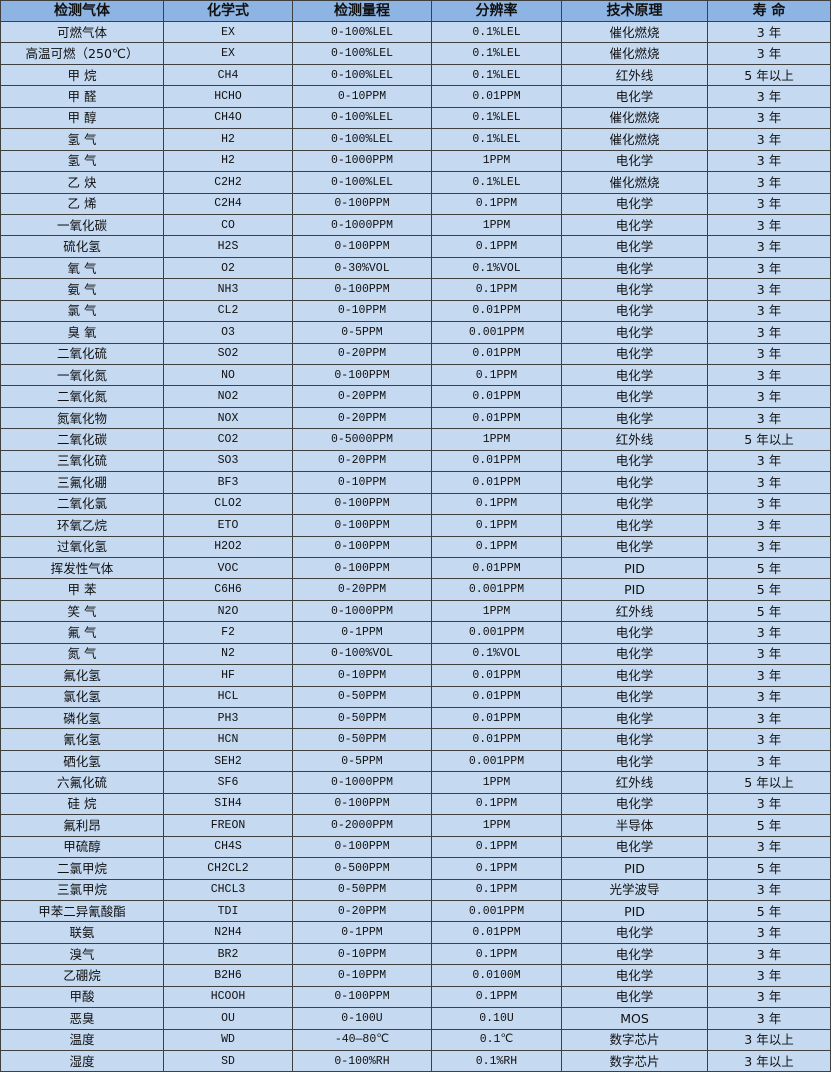 The width and height of the screenshot is (831, 1075). Describe the element at coordinates (634, 1061) in the screenshot. I see `cell-principle: 数字芯片` at that location.